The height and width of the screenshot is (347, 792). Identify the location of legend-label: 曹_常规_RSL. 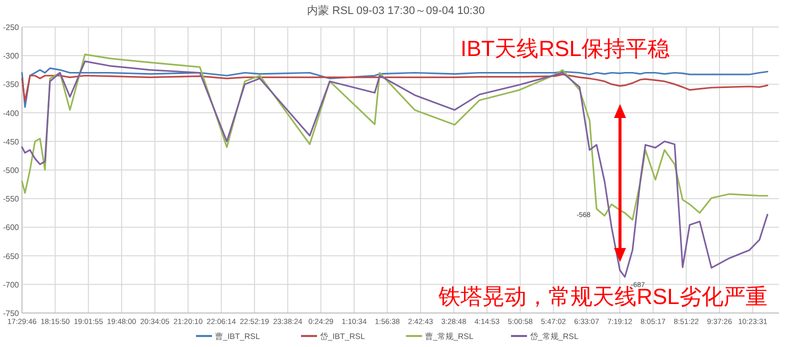
(449, 336).